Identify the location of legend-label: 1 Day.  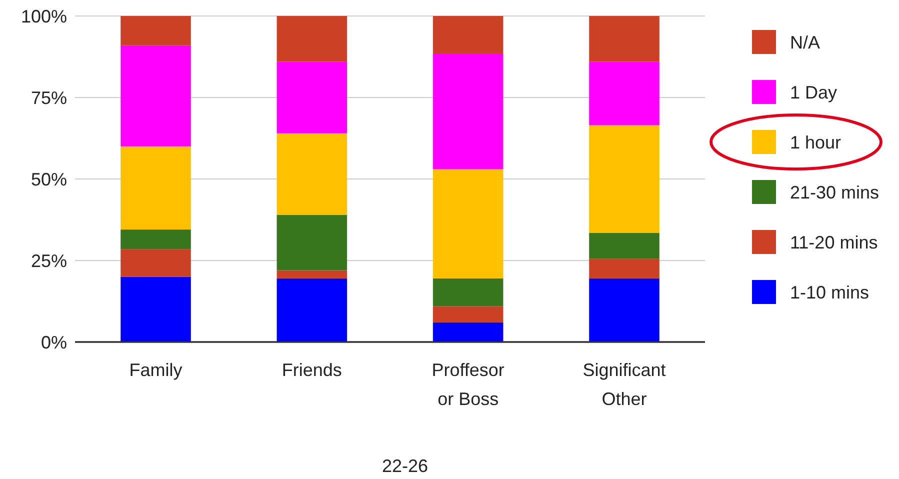
(814, 92).